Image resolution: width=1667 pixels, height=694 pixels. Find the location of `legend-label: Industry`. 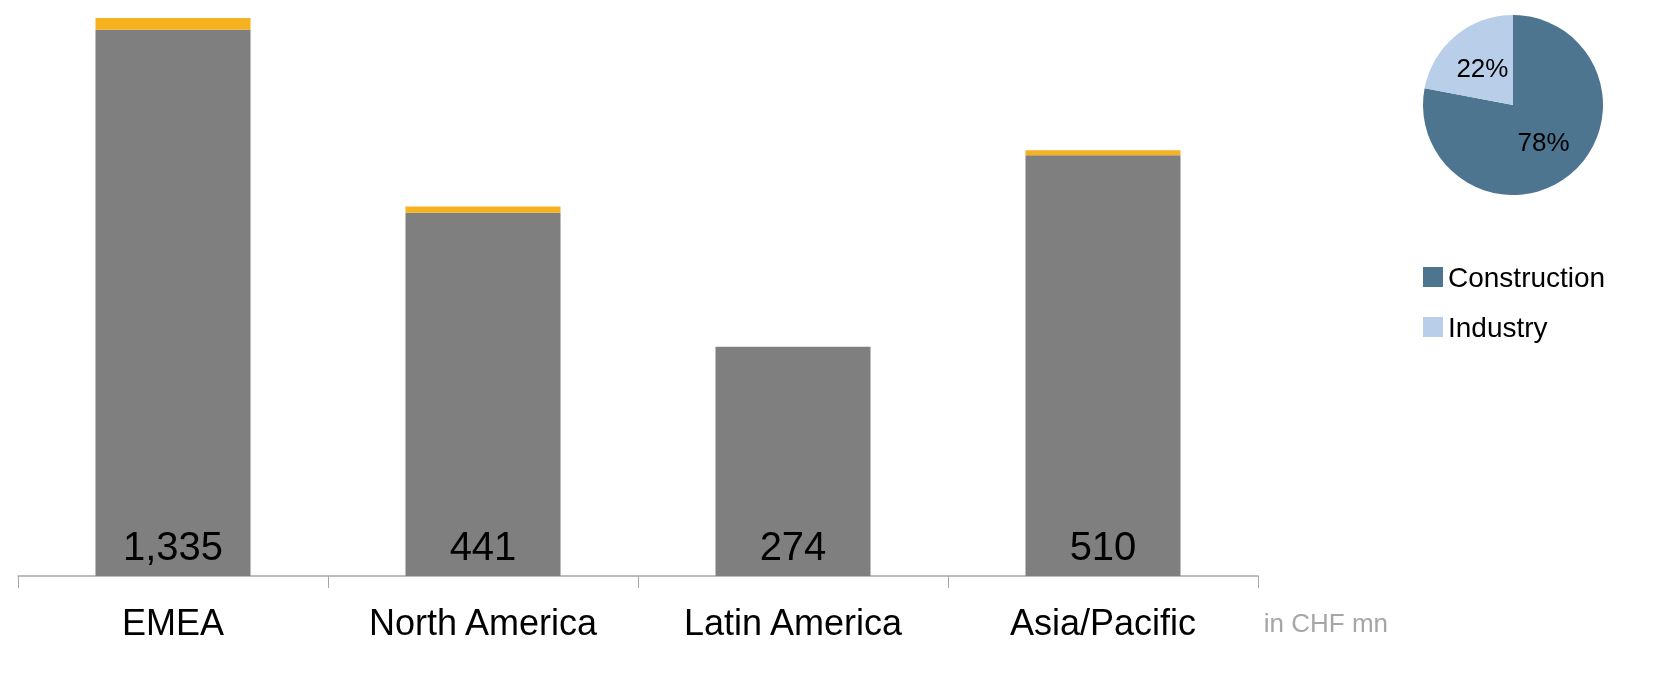

legend-label: Industry is located at coordinates (1498, 327).